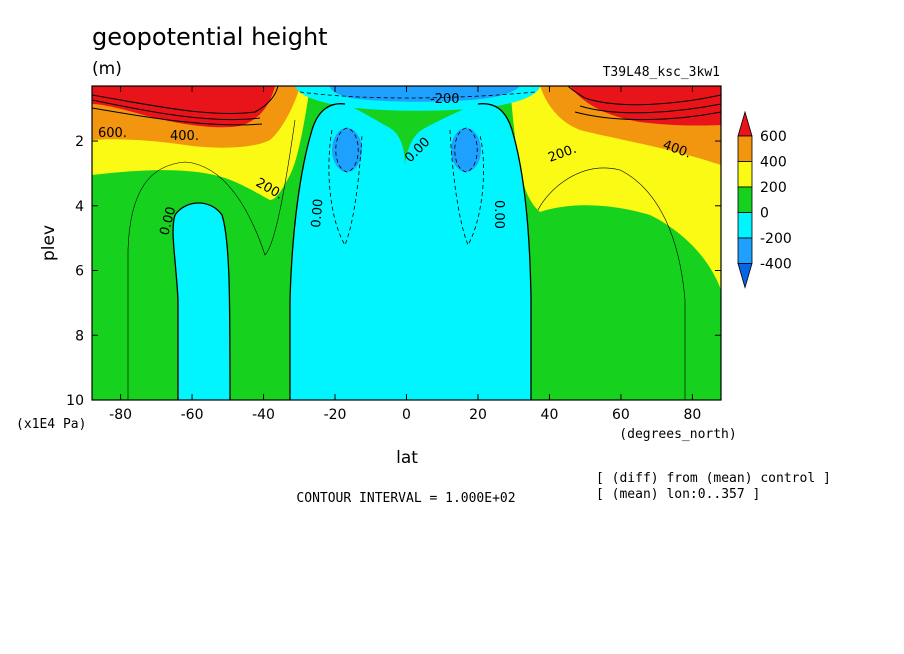 The height and width of the screenshot is (654, 904). Describe the element at coordinates (745, 123) in the screenshot. I see `legend-arrow-top` at that location.